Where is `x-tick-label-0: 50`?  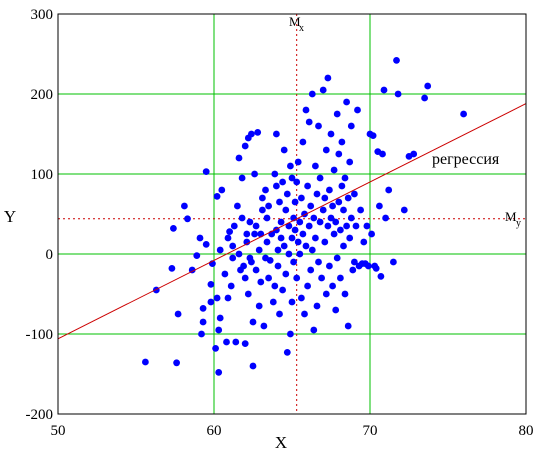
x-tick-label-0: 50 is located at coordinates (58, 431).